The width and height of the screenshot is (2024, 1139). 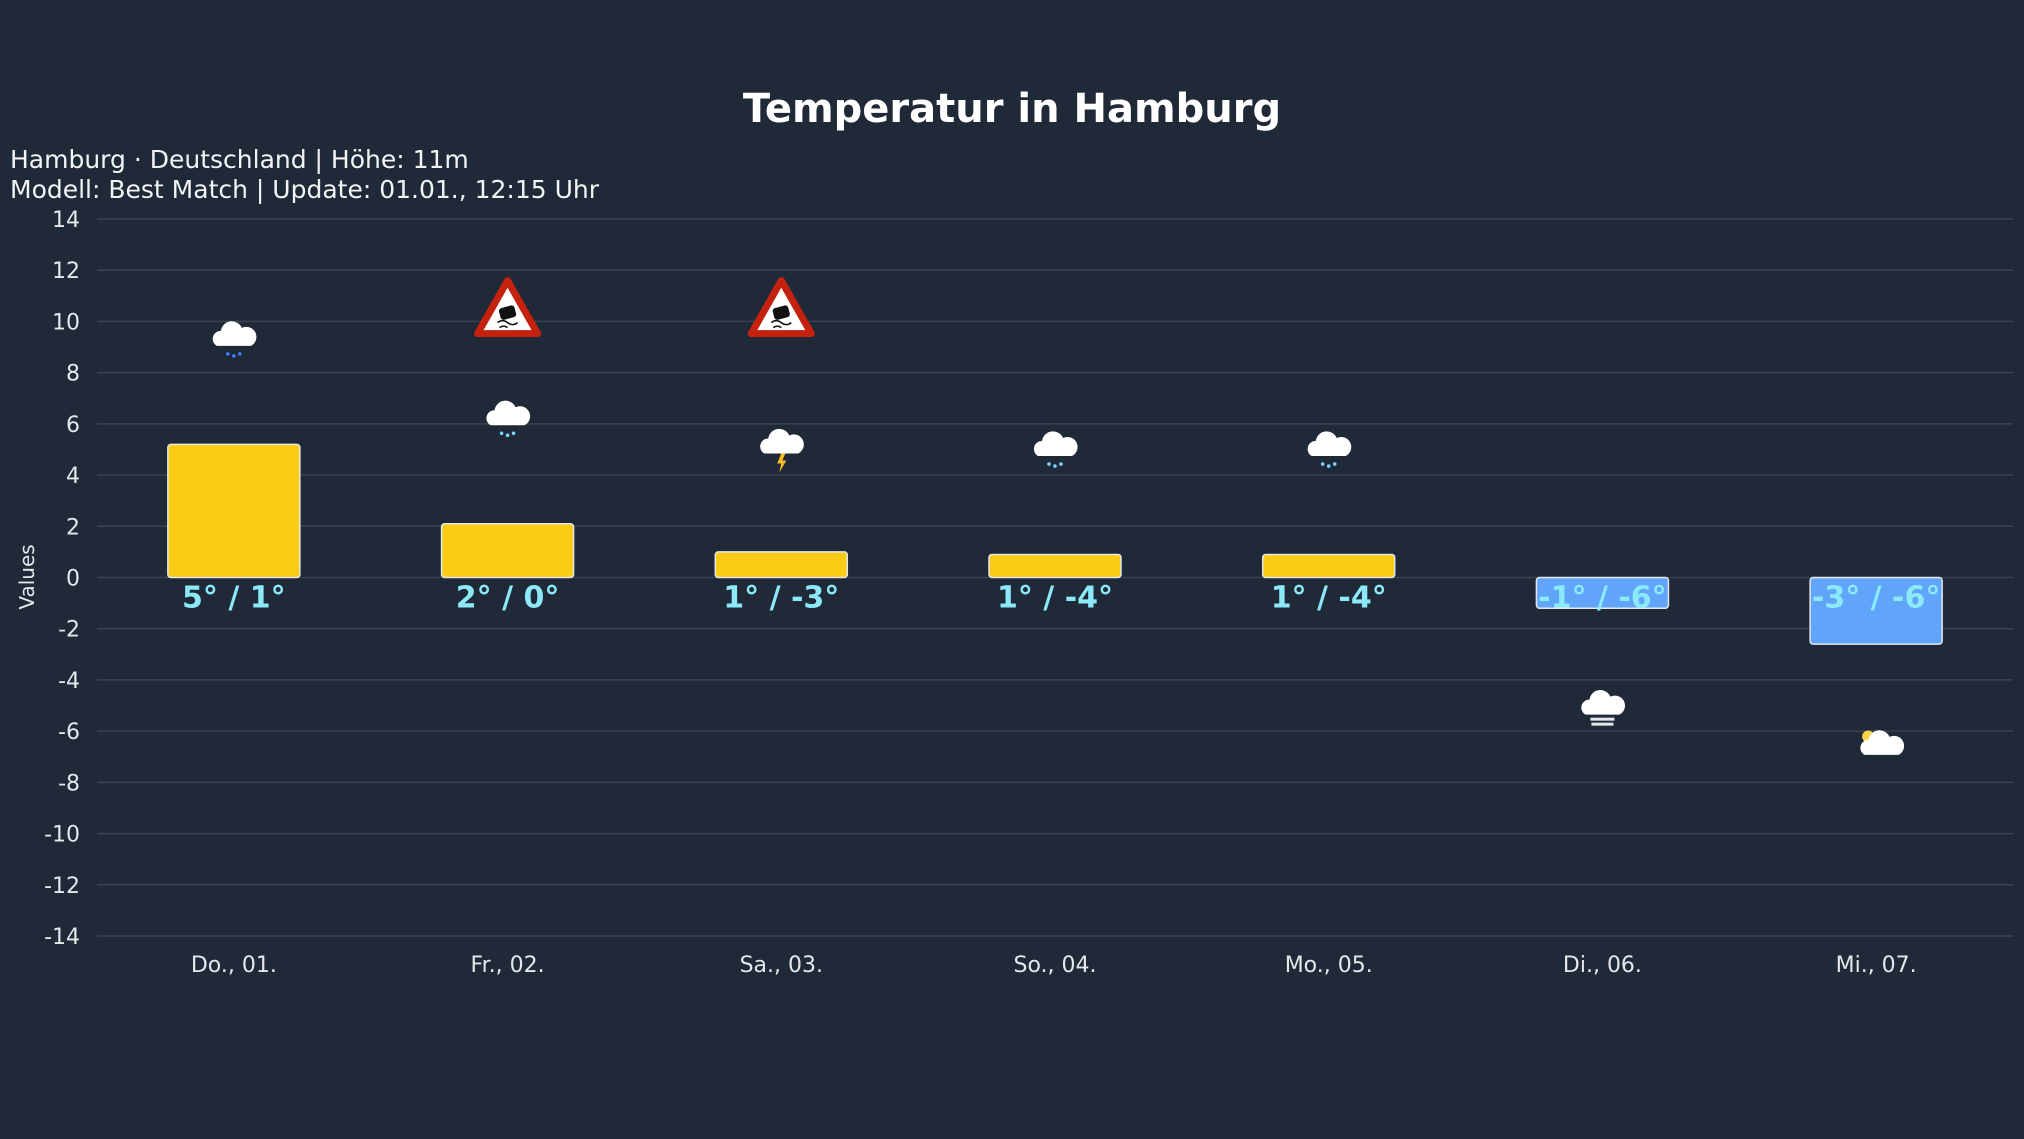 What do you see at coordinates (1329, 965) in the screenshot?
I see `x-tick-label: Mo., 05.` at bounding box center [1329, 965].